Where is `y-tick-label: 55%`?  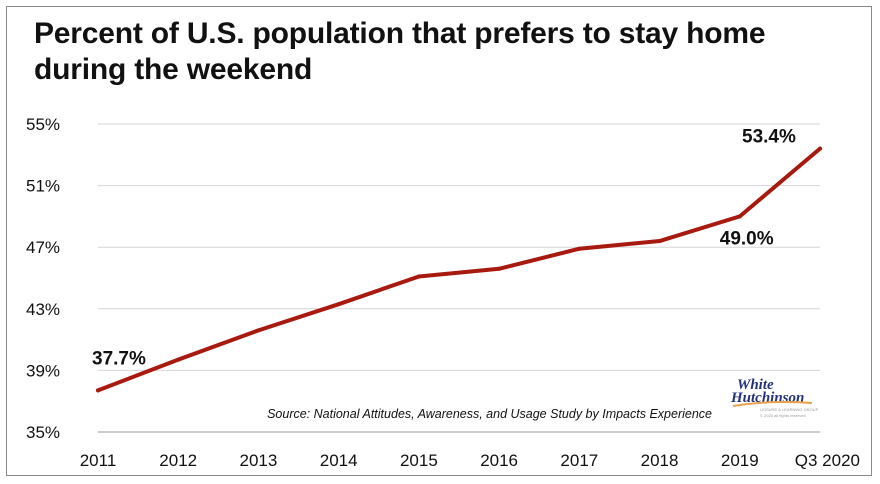 y-tick-label: 55% is located at coordinates (43, 124).